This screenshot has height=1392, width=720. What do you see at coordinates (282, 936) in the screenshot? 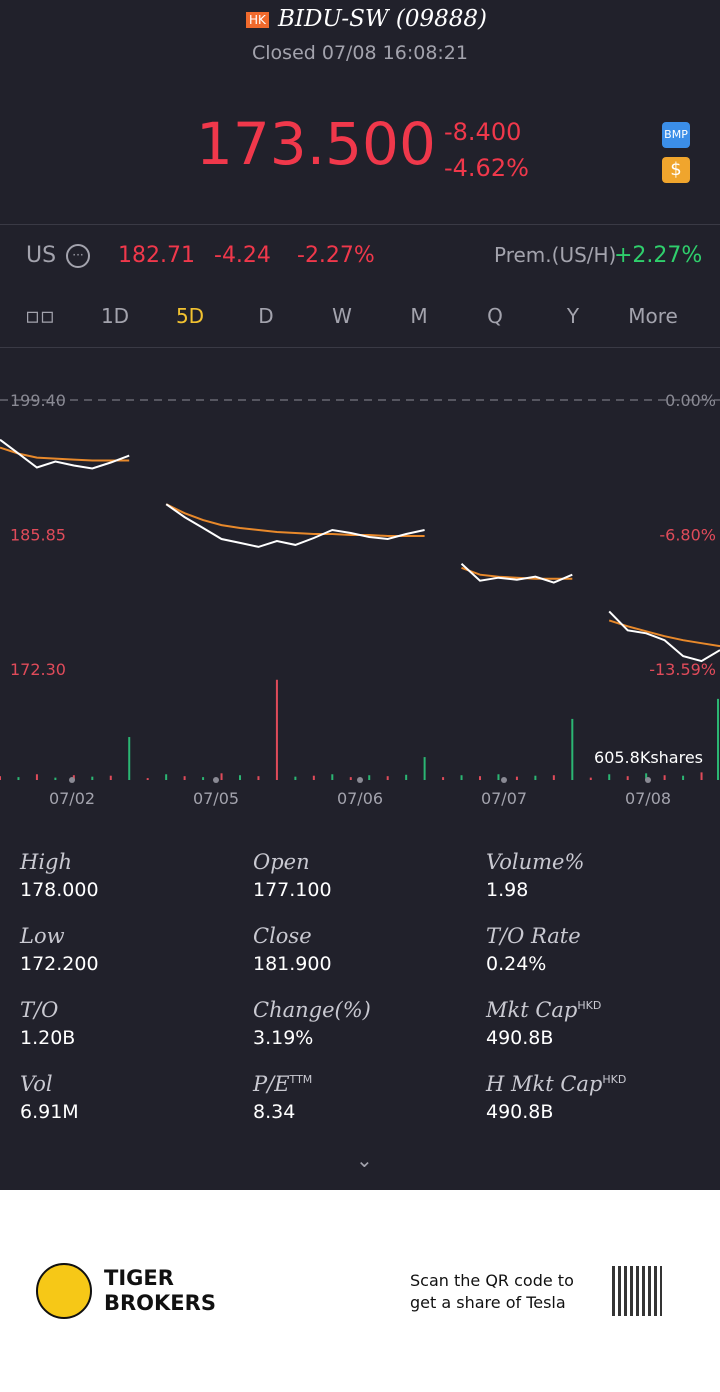
I see `stat-label: Close` at bounding box center [282, 936].